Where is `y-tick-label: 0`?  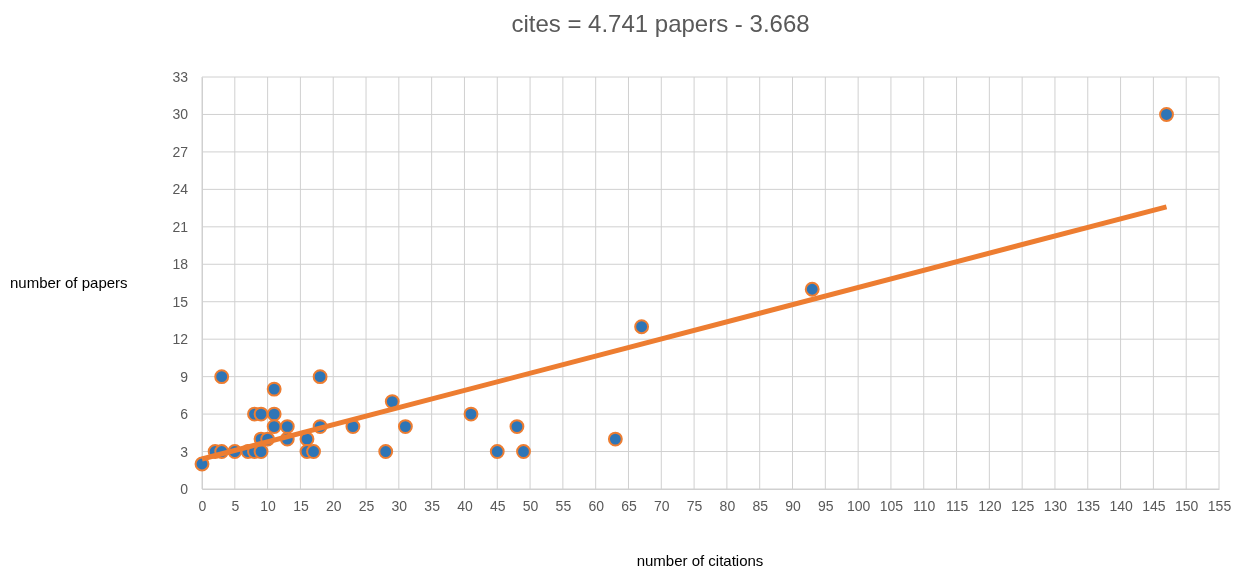
y-tick-label: 0 is located at coordinates (184, 488).